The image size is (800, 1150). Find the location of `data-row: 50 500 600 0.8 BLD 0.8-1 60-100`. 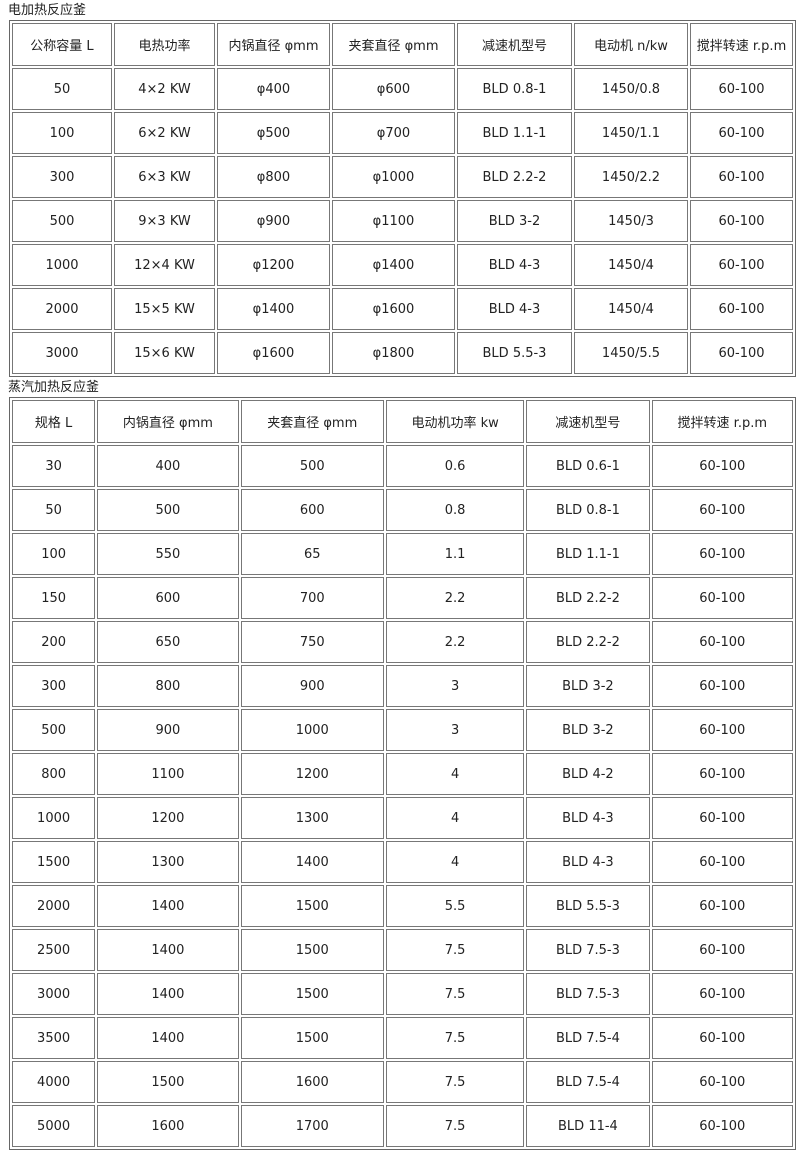

data-row: 50 500 600 0.8 BLD 0.8-1 60-100 is located at coordinates (402, 510).